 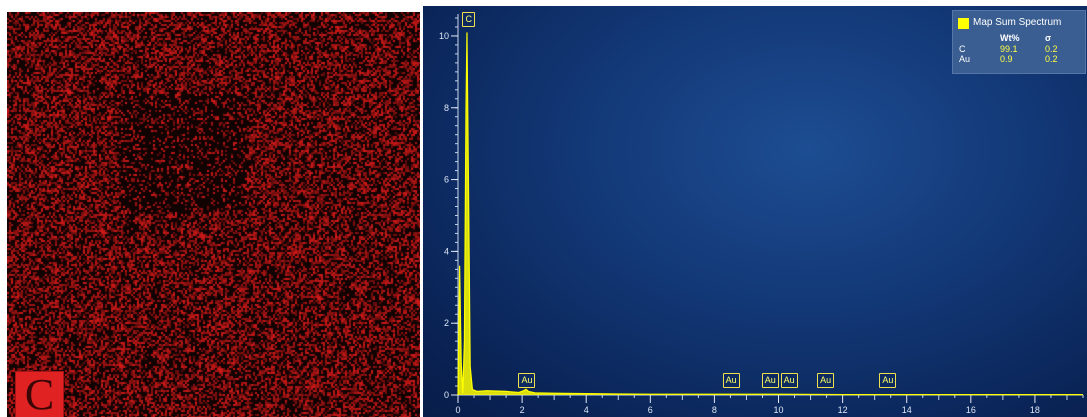 What do you see at coordinates (444, 36) in the screenshot?
I see `y-tick-label: 10` at bounding box center [444, 36].